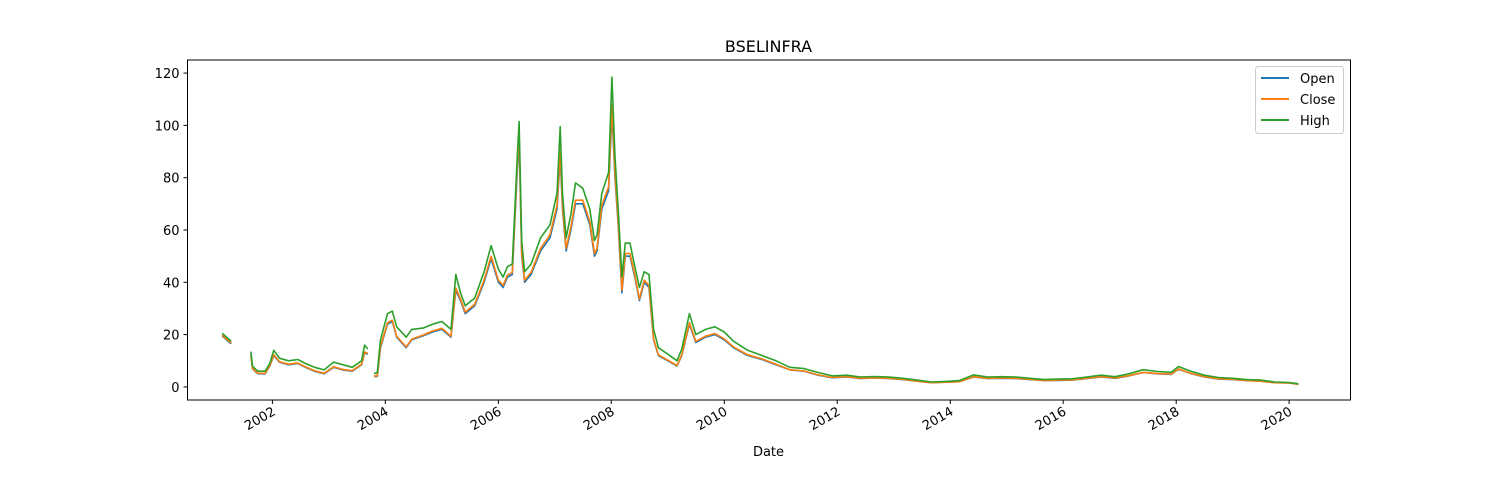  I want to click on legend: Open Close High, so click(1299, 100).